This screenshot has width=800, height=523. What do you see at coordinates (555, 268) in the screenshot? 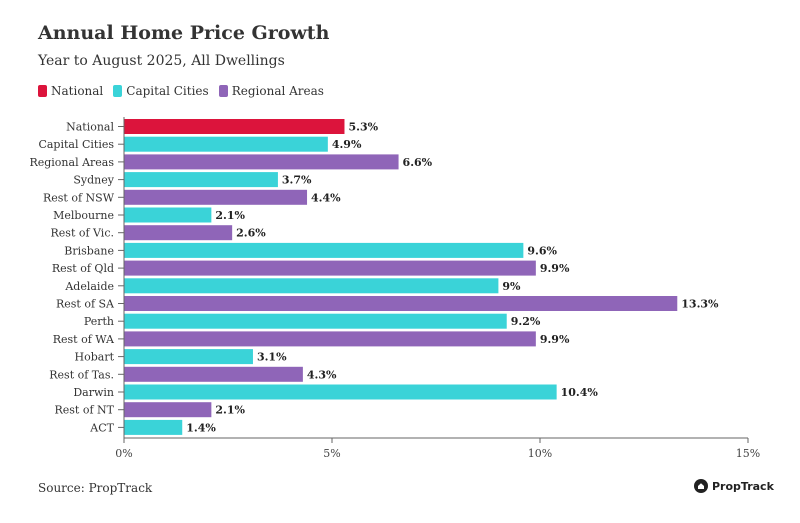
I see `data-label-rest-of-qld: 9.9%` at bounding box center [555, 268].